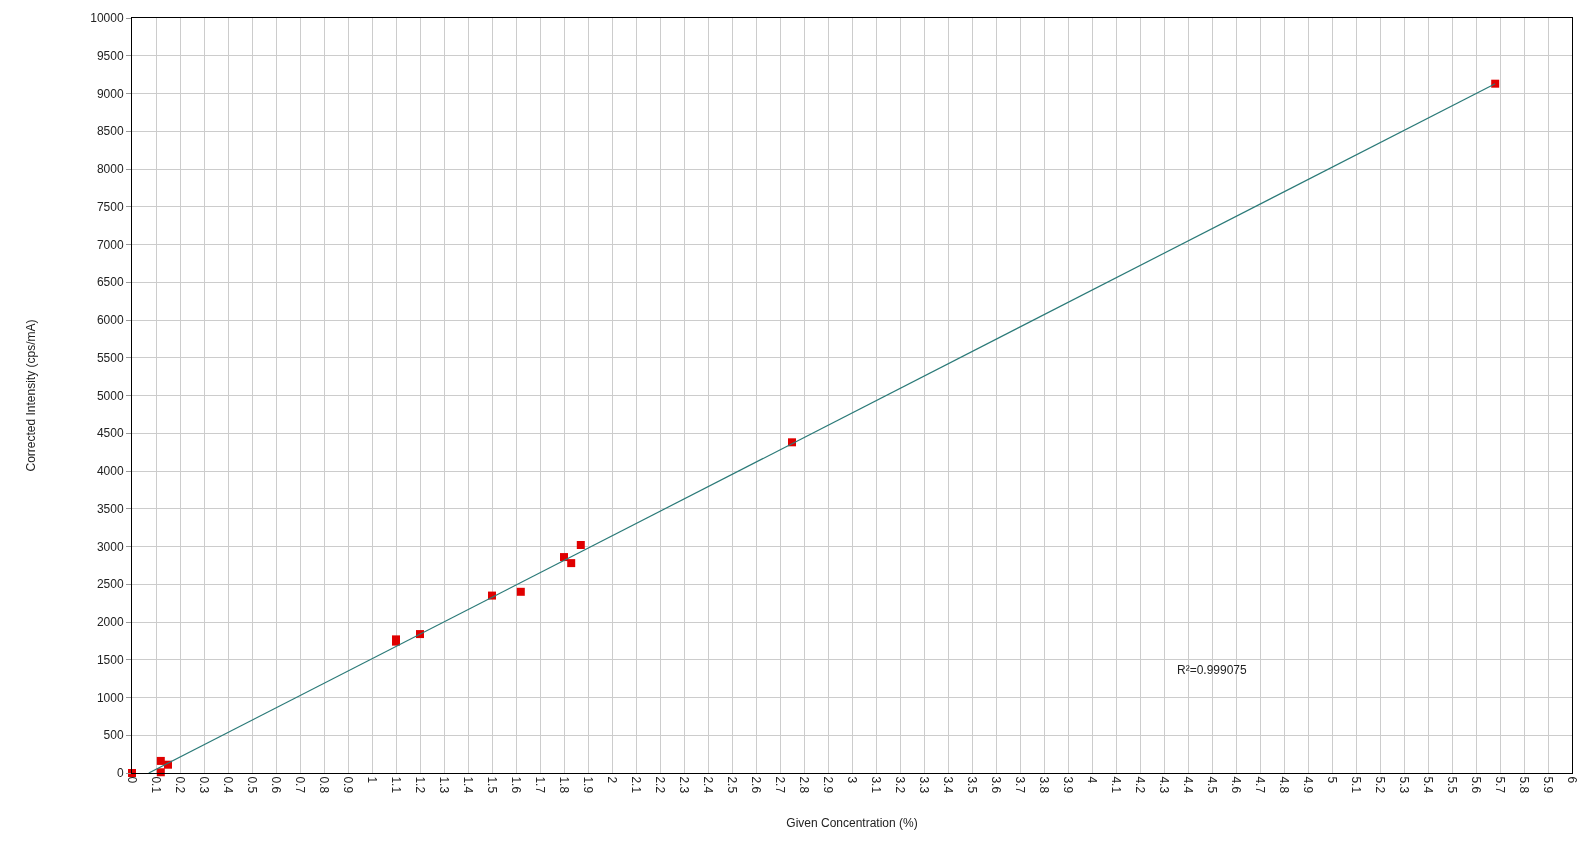 The height and width of the screenshot is (842, 1590). Describe the element at coordinates (110, 584) in the screenshot. I see `y-tick-label: 2500` at that location.